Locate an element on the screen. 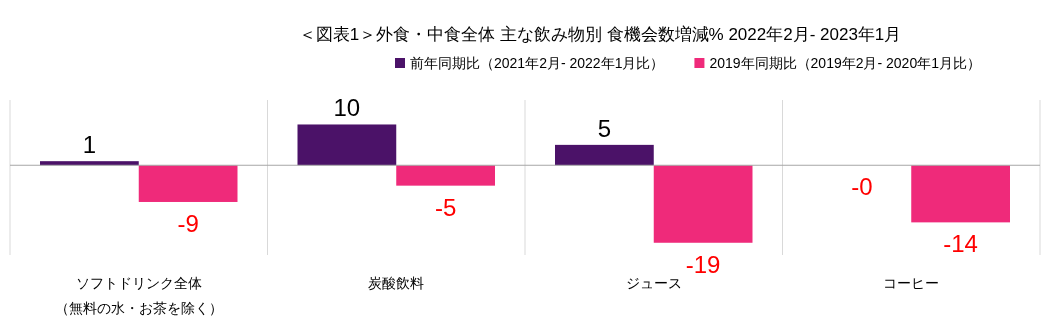 The image size is (1053, 335). data-label: -0 is located at coordinates (862, 187).